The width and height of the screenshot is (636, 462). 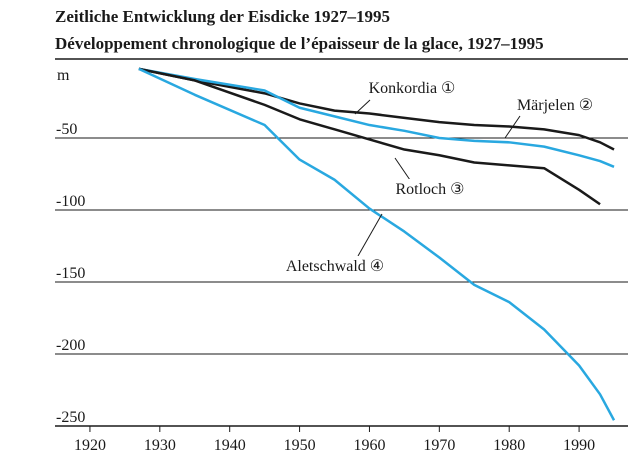 What do you see at coordinates (70, 345) in the screenshot?
I see `y-tick-label: -200` at bounding box center [70, 345].